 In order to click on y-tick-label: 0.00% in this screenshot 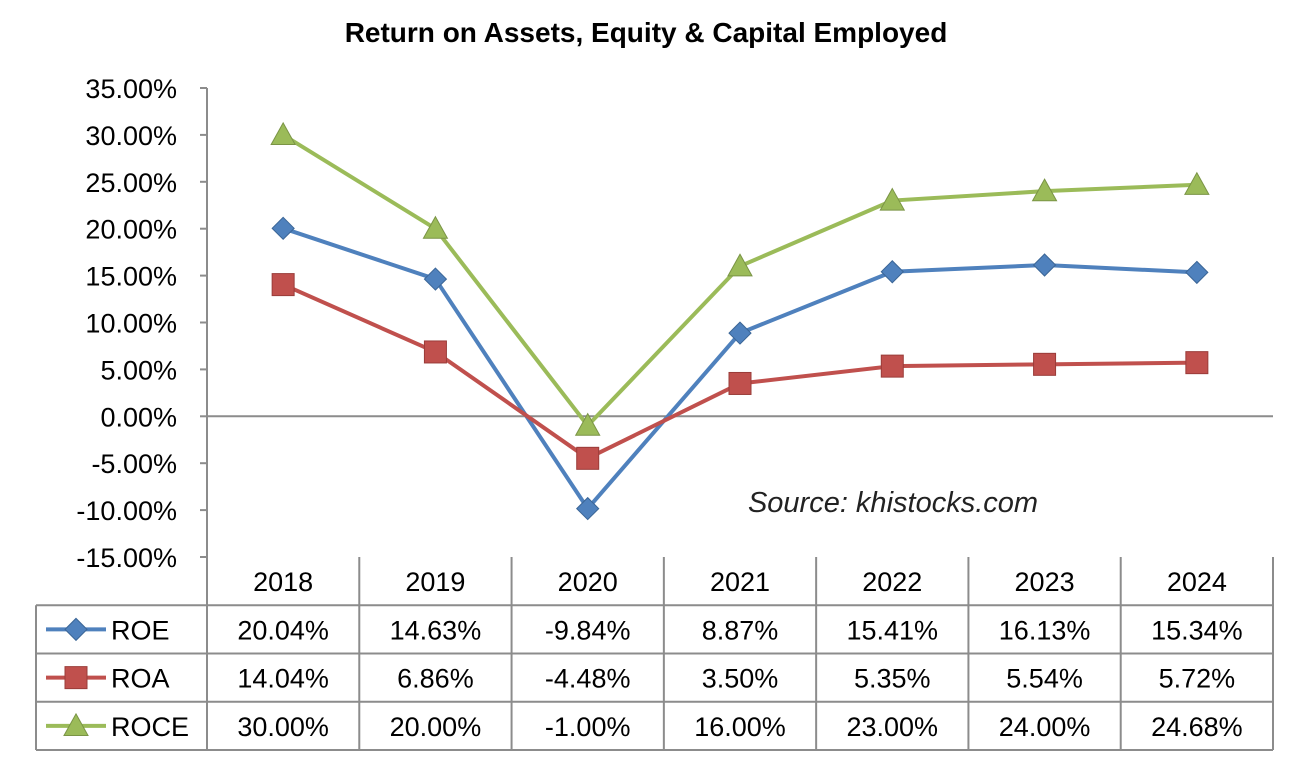, I will do `click(138, 417)`.